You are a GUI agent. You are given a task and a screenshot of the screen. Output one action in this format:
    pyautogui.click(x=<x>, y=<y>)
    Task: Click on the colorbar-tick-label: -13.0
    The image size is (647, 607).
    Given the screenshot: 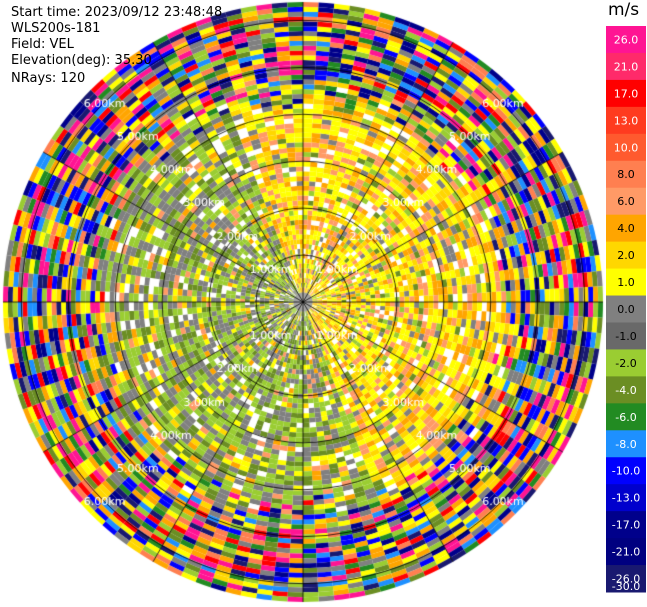 What is the action you would take?
    pyautogui.click(x=626, y=498)
    